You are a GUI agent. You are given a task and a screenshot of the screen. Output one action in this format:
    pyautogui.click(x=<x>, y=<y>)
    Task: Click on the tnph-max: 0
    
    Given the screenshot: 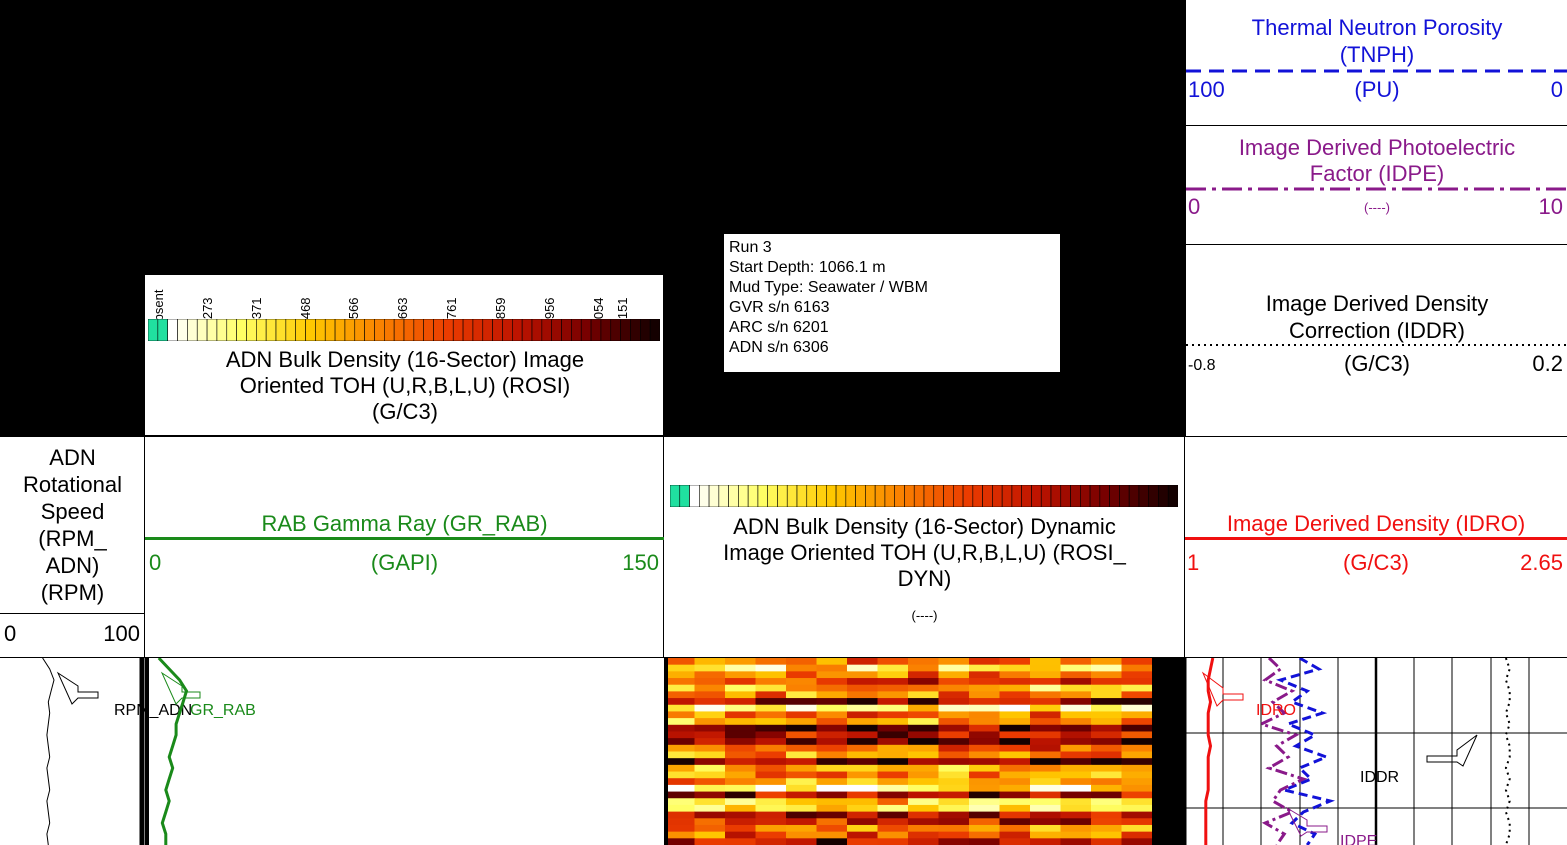 What is the action you would take?
    pyautogui.click(x=1556, y=89)
    